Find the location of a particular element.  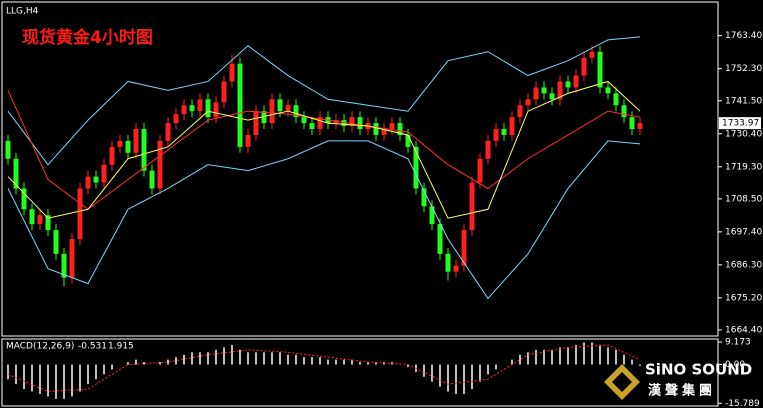

macd-signal-value: 1.915 is located at coordinates (121, 347).